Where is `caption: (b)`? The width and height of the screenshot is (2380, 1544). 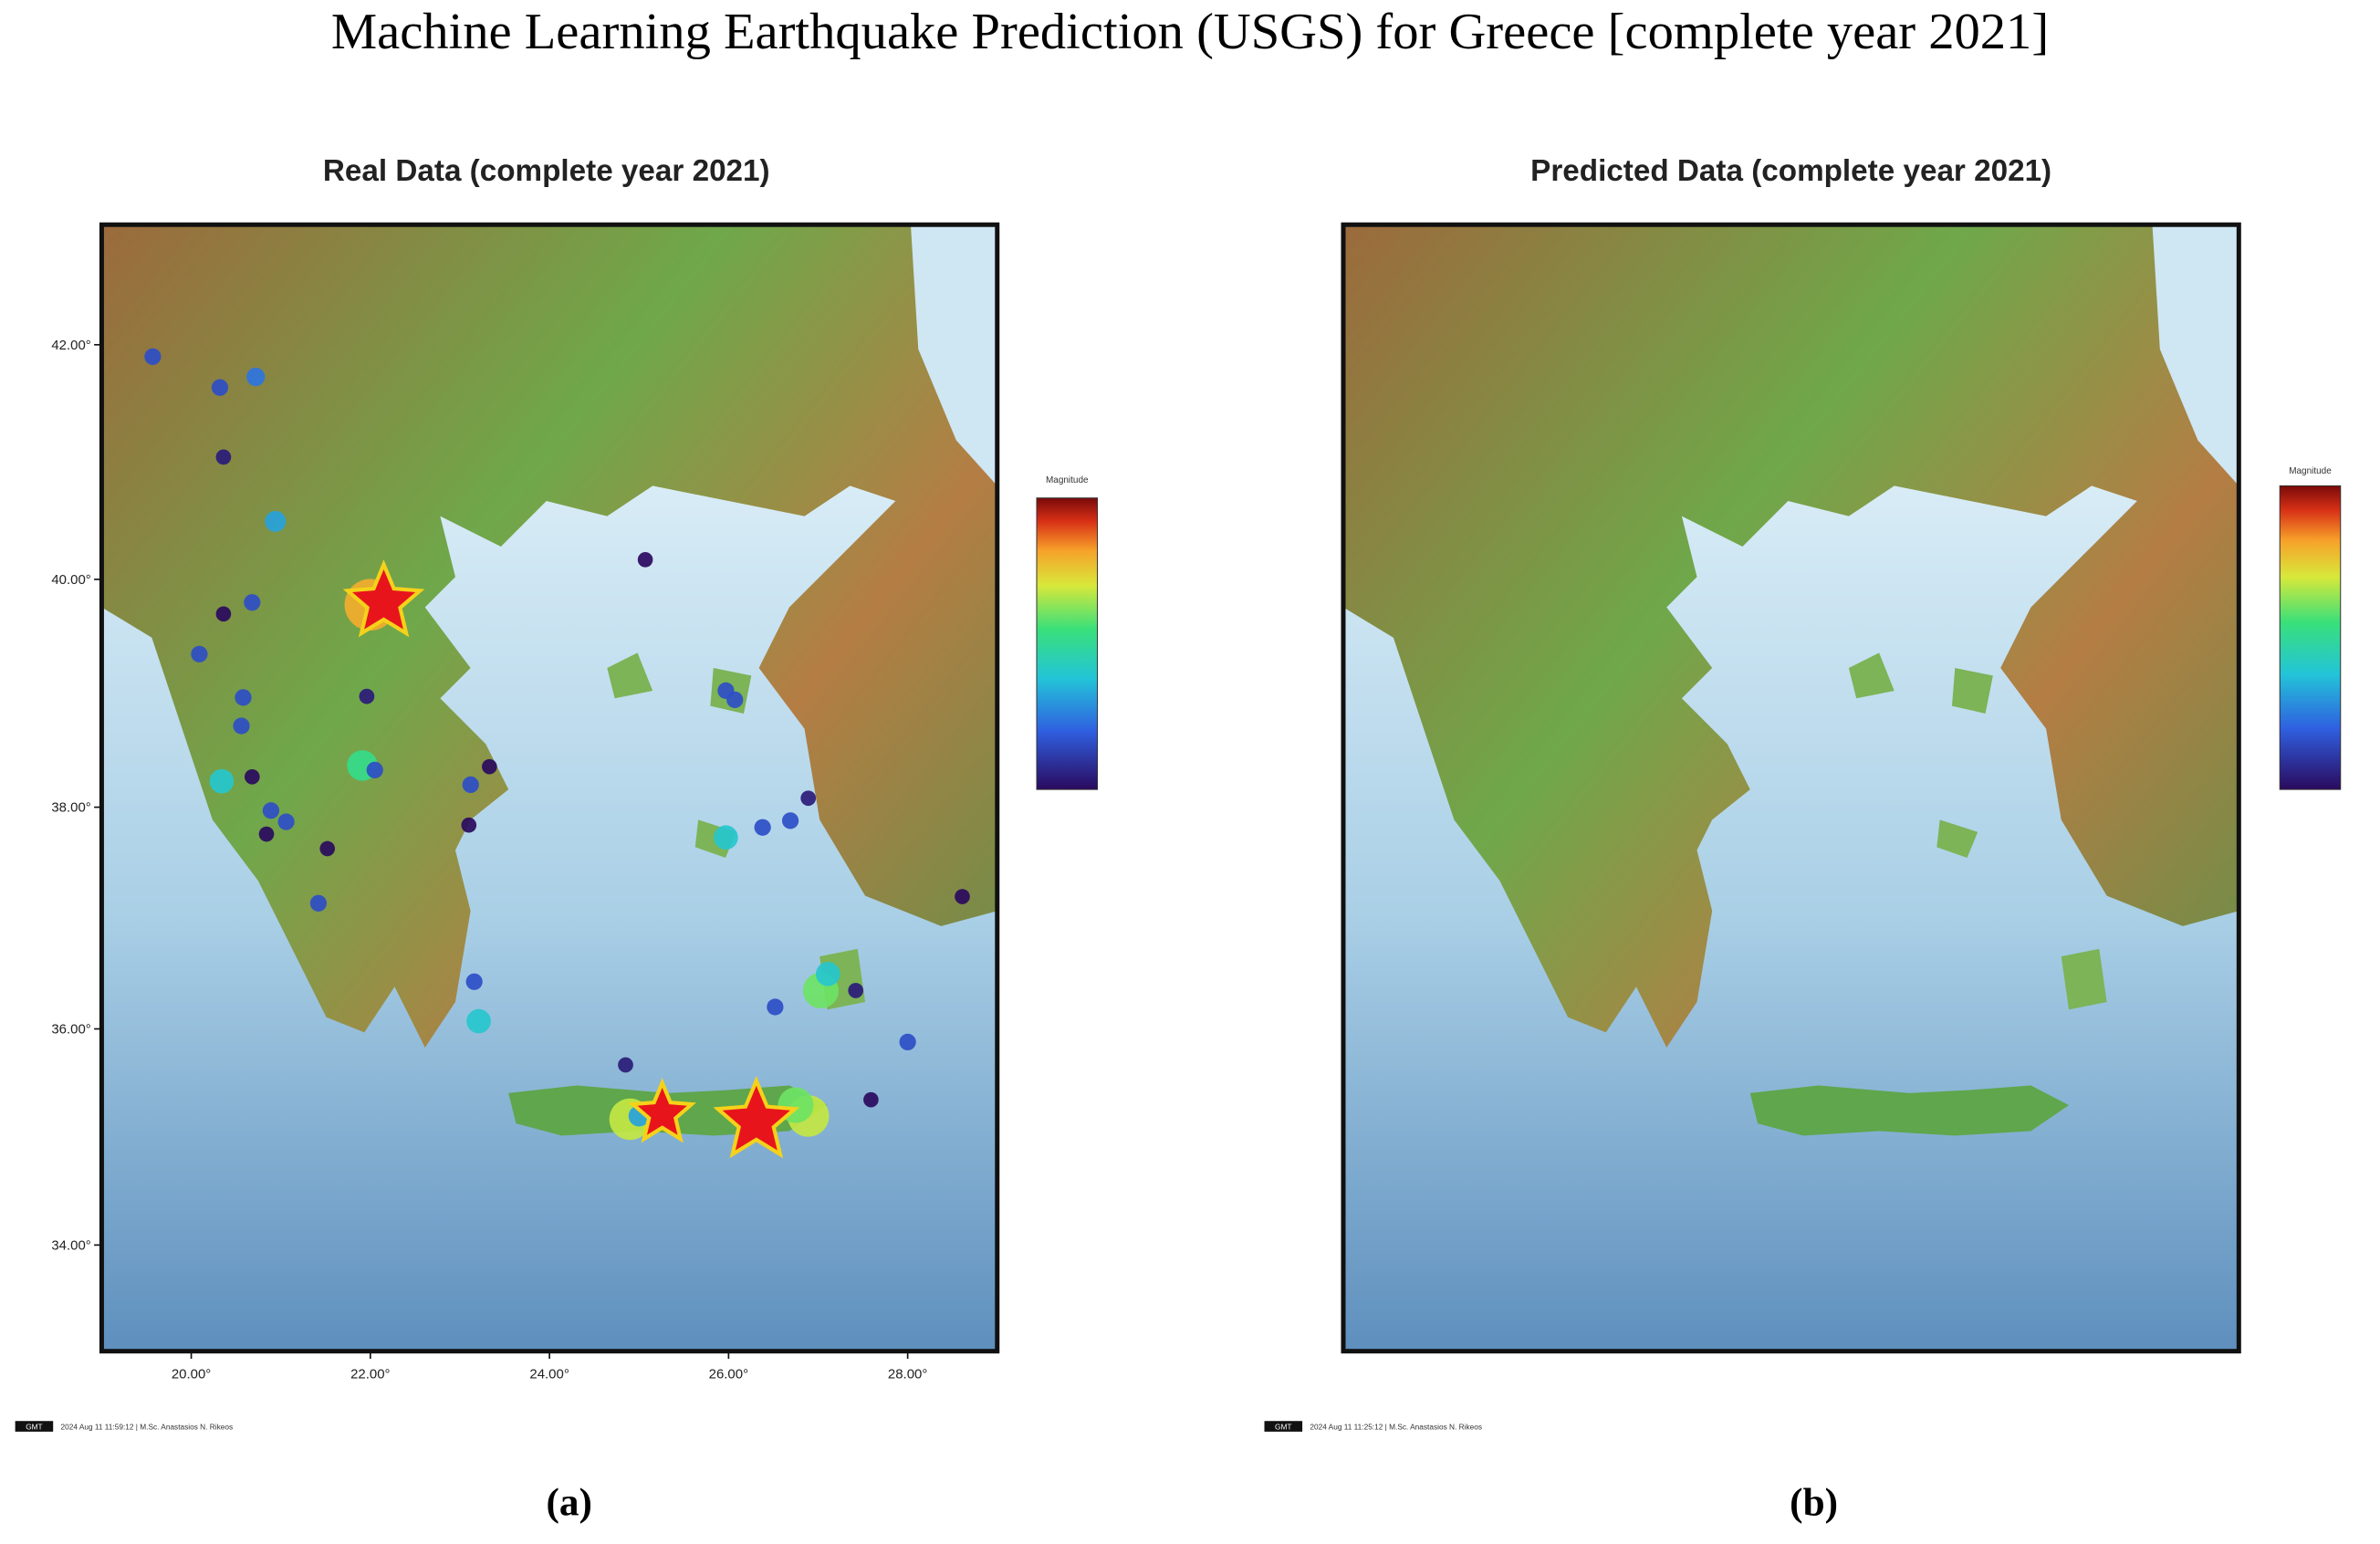 caption: (b) is located at coordinates (1814, 1502).